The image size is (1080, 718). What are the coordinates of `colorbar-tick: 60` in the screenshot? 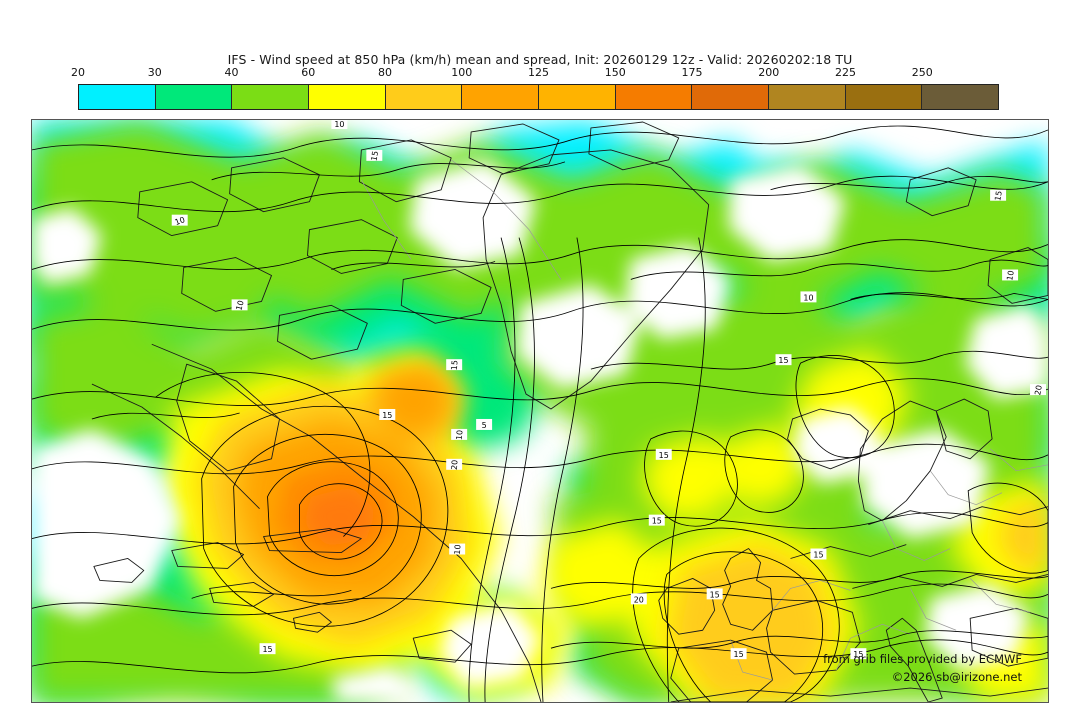 It's located at (308, 72).